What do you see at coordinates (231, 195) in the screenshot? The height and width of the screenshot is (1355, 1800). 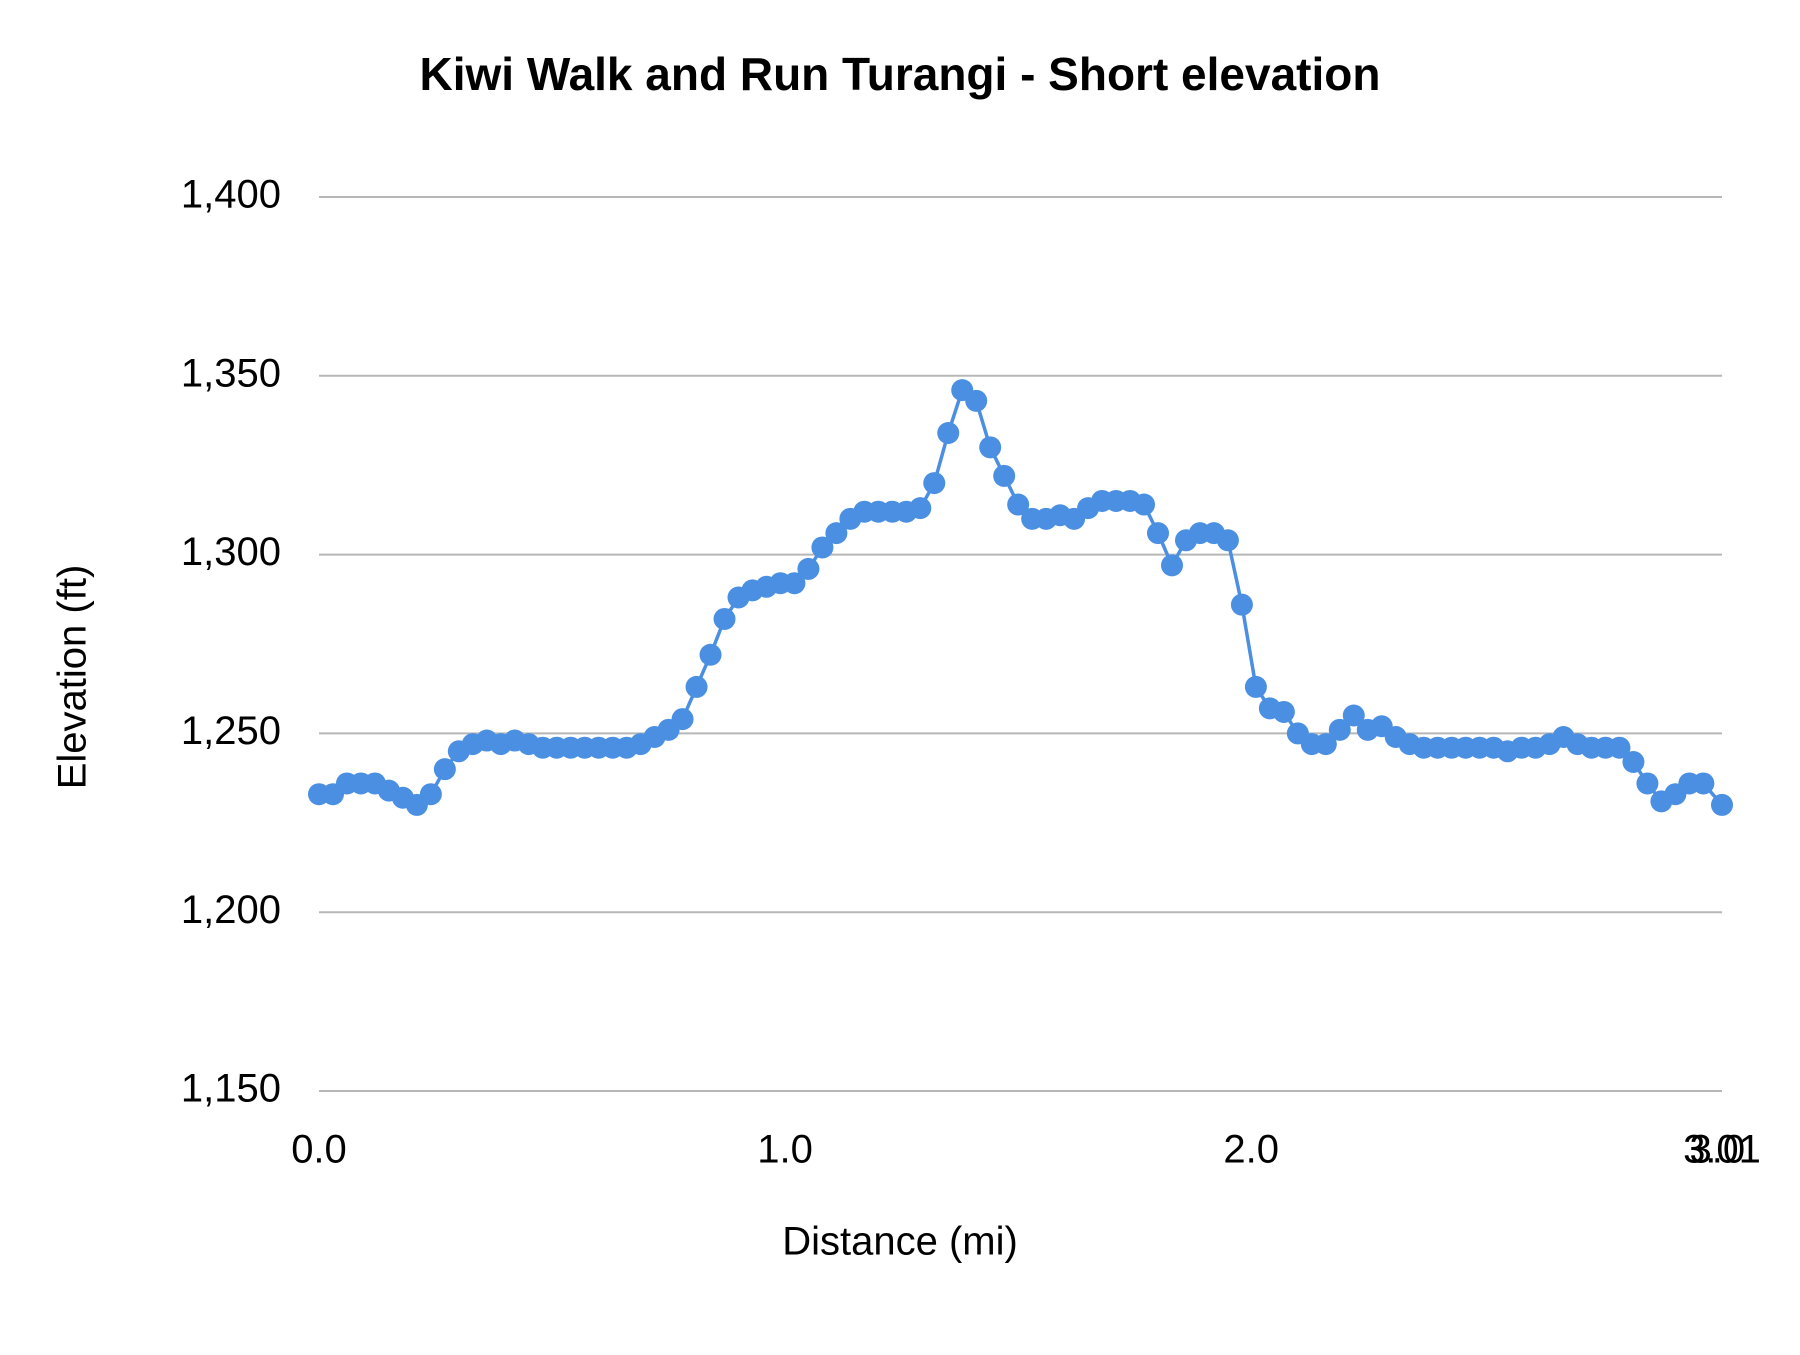 I see `y-tick-label: 1,400` at bounding box center [231, 195].